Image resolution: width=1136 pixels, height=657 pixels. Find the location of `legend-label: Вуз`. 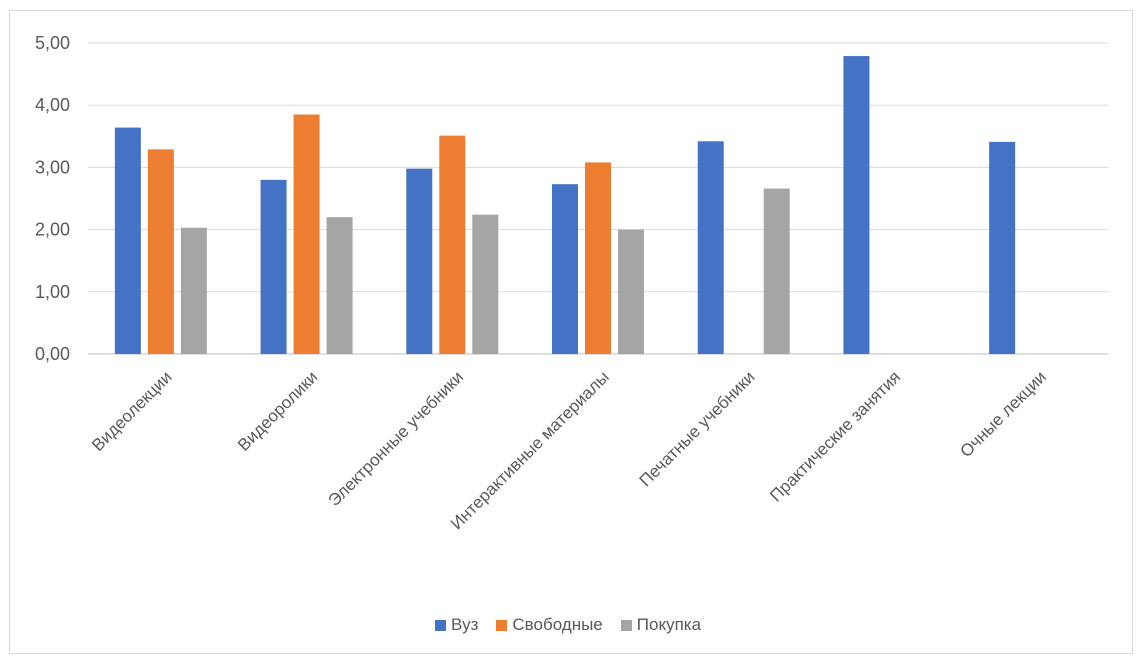

legend-label: Вуз is located at coordinates (464, 624).